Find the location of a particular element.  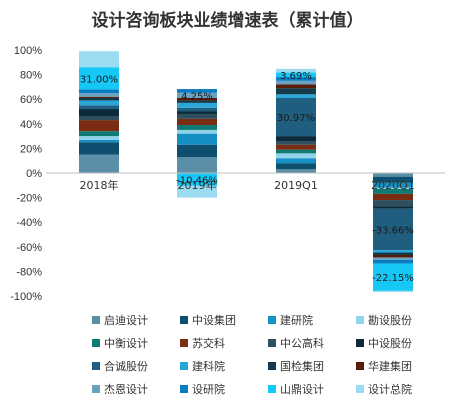

legend-label: 中设股份 is located at coordinates (390, 343).